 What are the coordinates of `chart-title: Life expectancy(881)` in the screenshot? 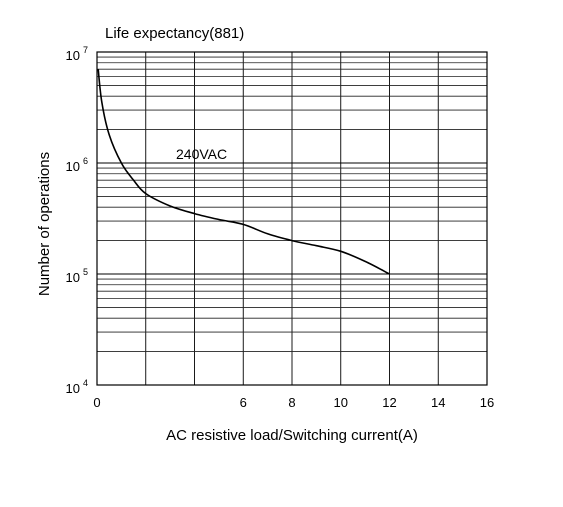 It's located at (174, 33).